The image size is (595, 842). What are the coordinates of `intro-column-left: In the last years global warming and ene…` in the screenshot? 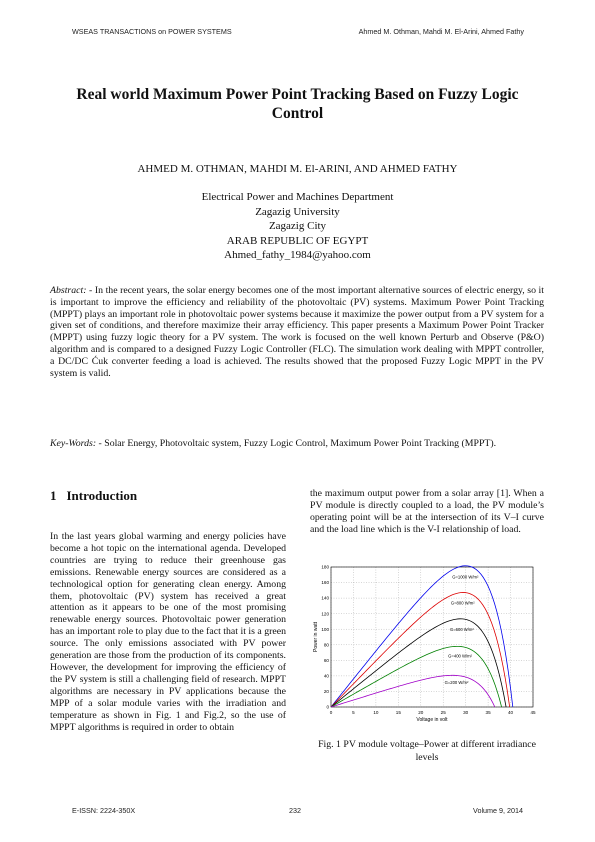 It's located at (168, 632).